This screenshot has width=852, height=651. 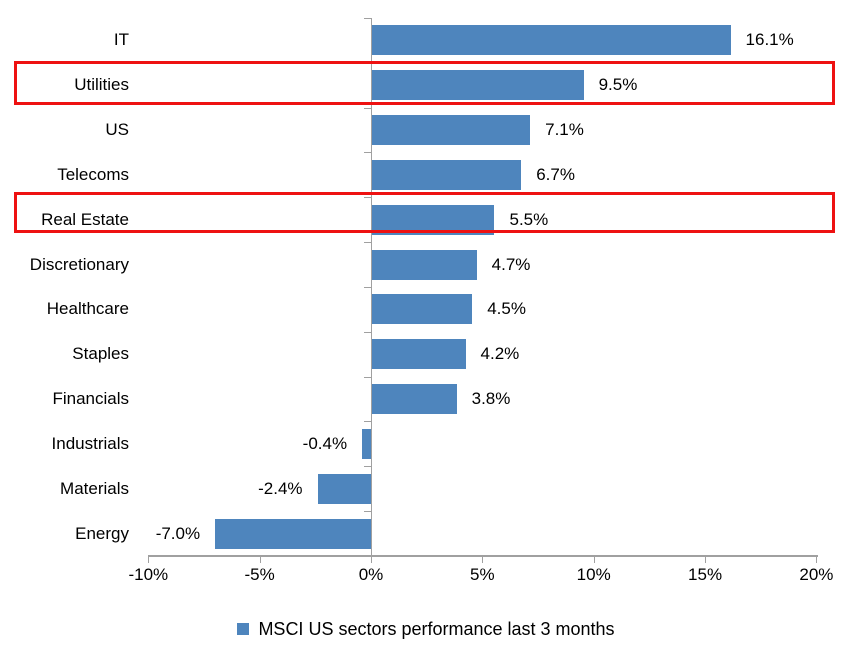 I want to click on data-label: 16.1%, so click(x=769, y=40).